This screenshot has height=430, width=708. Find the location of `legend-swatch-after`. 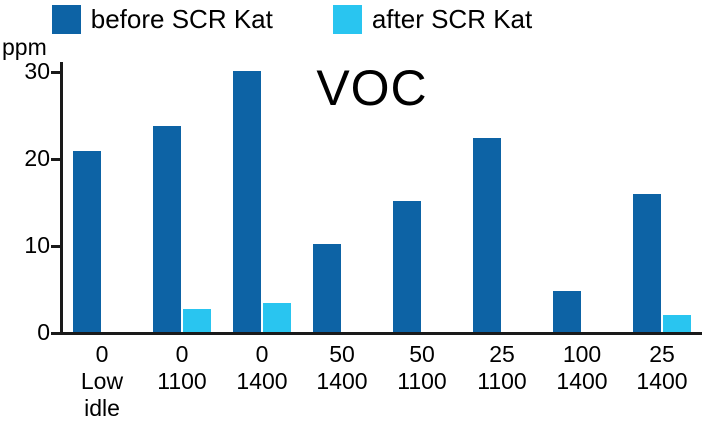

legend-swatch-after is located at coordinates (347, 19).